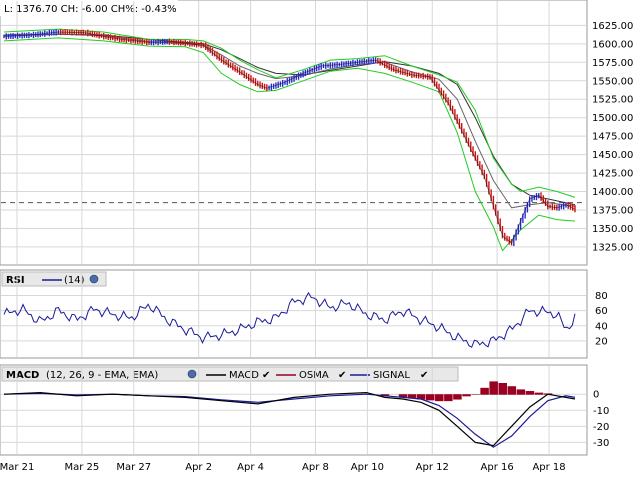 This screenshot has height=483, width=640. Describe the element at coordinates (314, 375) in the screenshot. I see `macd-legend-osma-label: OSMA` at that location.